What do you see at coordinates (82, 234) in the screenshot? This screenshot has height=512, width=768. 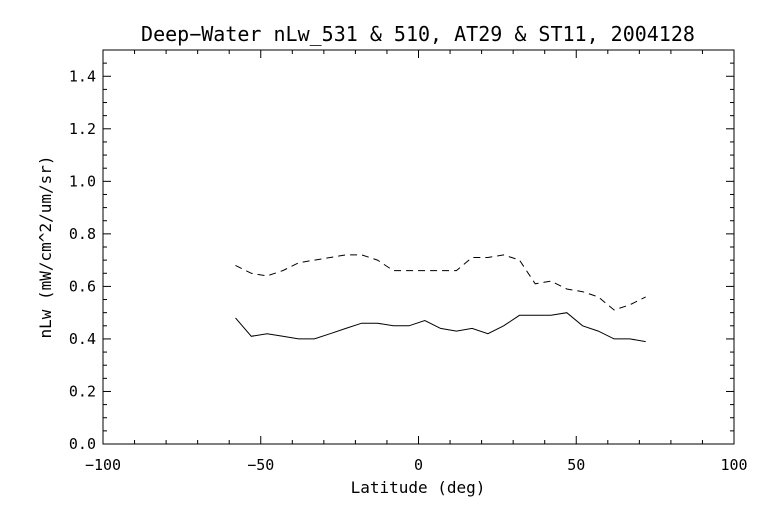 I see `y-tick-label: 0.8` at bounding box center [82, 234].